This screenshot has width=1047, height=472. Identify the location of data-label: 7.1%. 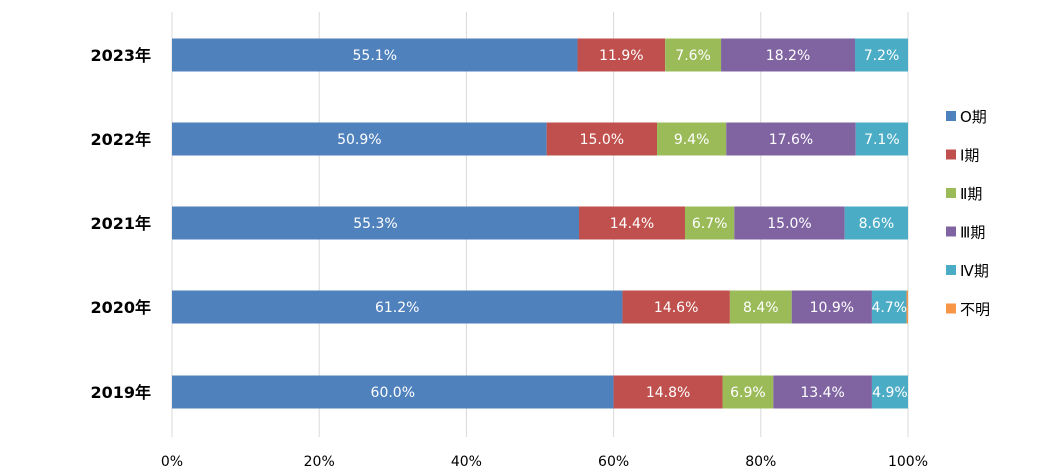
(882, 140).